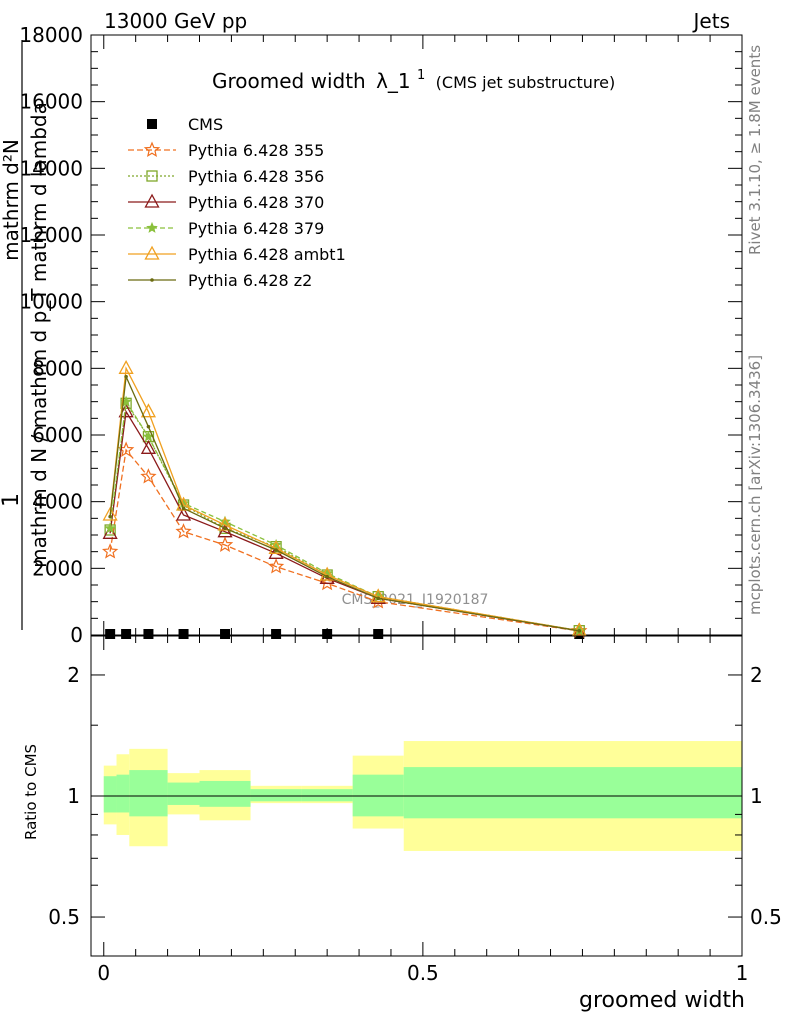 Image resolution: width=786 pixels, height=1024 pixels. Describe the element at coordinates (51, 35) in the screenshot. I see `y-tick-label: 18000` at that location.